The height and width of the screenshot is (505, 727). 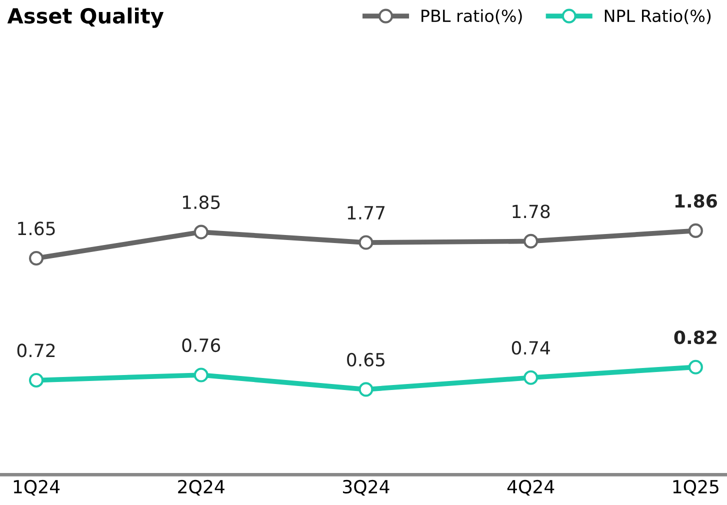 I want to click on x-tick-label: 4Q24, so click(x=530, y=488).